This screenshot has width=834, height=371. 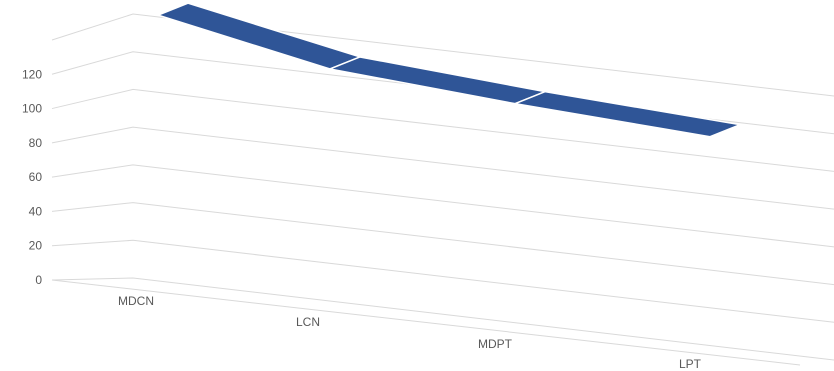 I want to click on y-tick-label: 100, so click(x=32, y=109).